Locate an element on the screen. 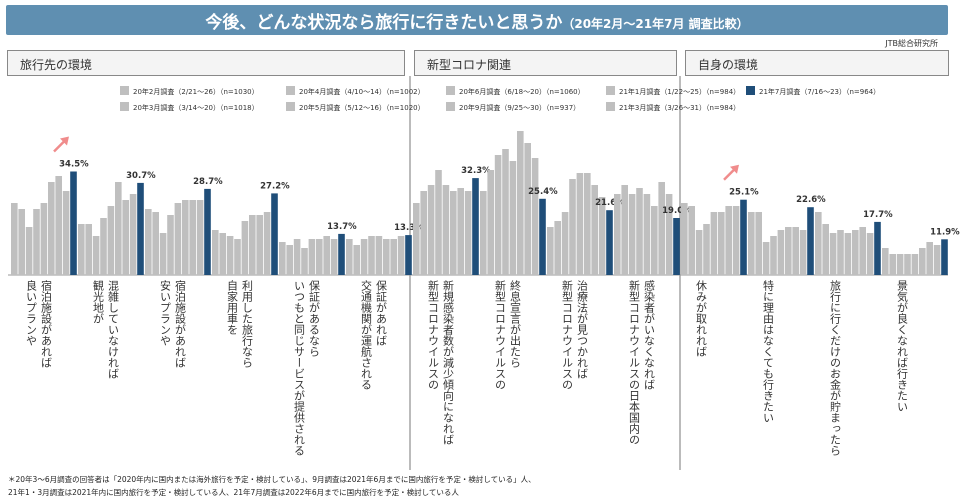  data-label: 22.6% is located at coordinates (811, 200).